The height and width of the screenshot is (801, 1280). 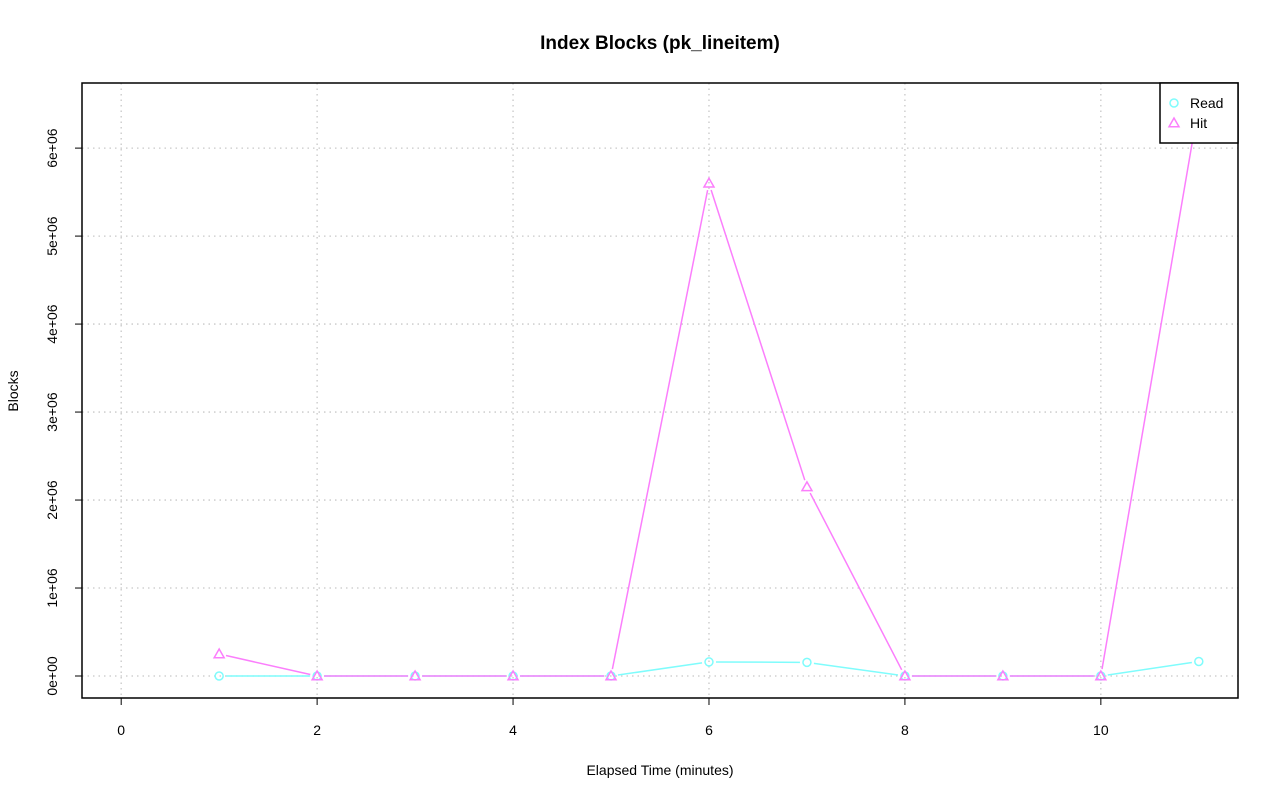 I want to click on x-tick-label: 2, so click(x=317, y=730).